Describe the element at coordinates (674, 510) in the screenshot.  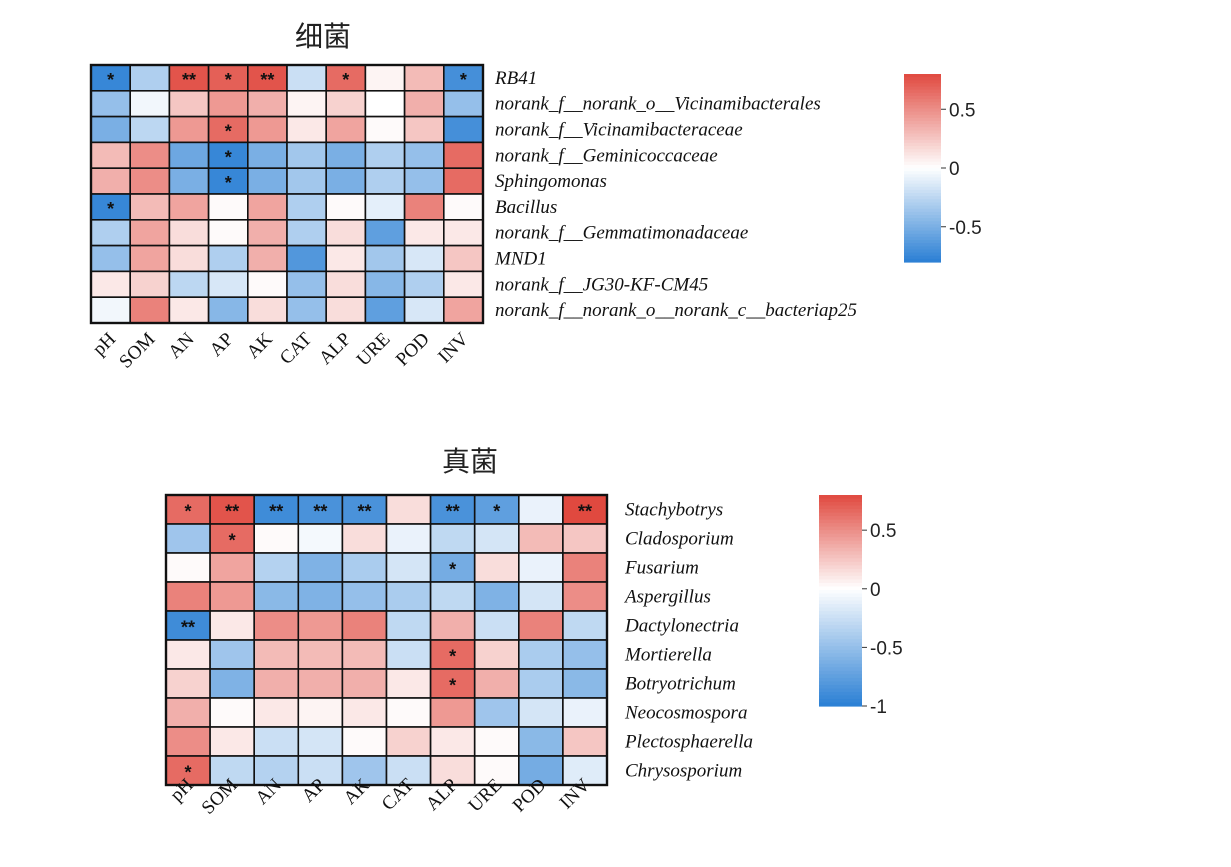
I see `row-label: Stachybotrys` at that location.